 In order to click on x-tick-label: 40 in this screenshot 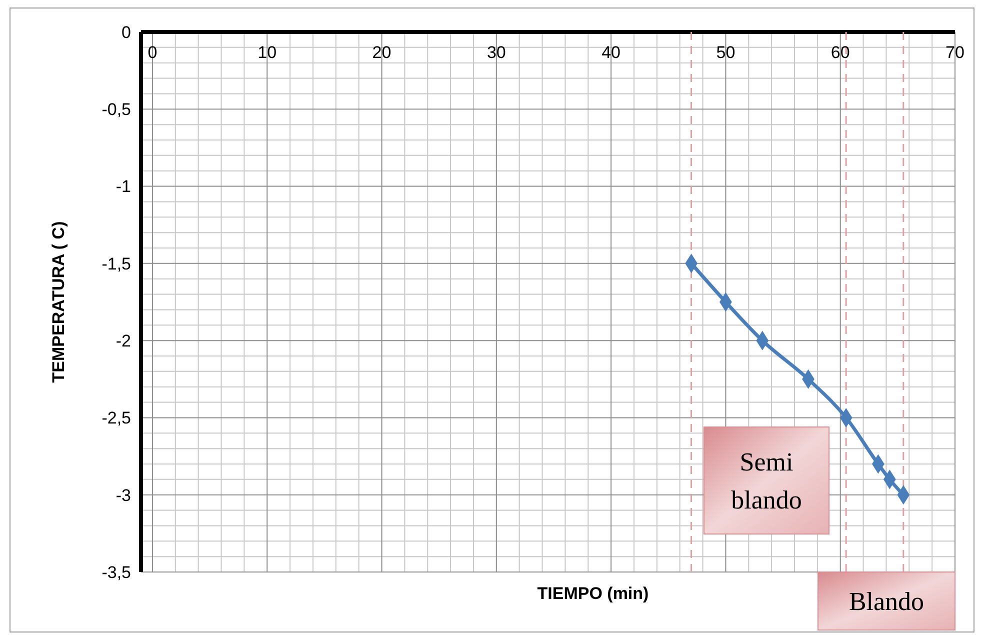, I will do `click(611, 52)`.